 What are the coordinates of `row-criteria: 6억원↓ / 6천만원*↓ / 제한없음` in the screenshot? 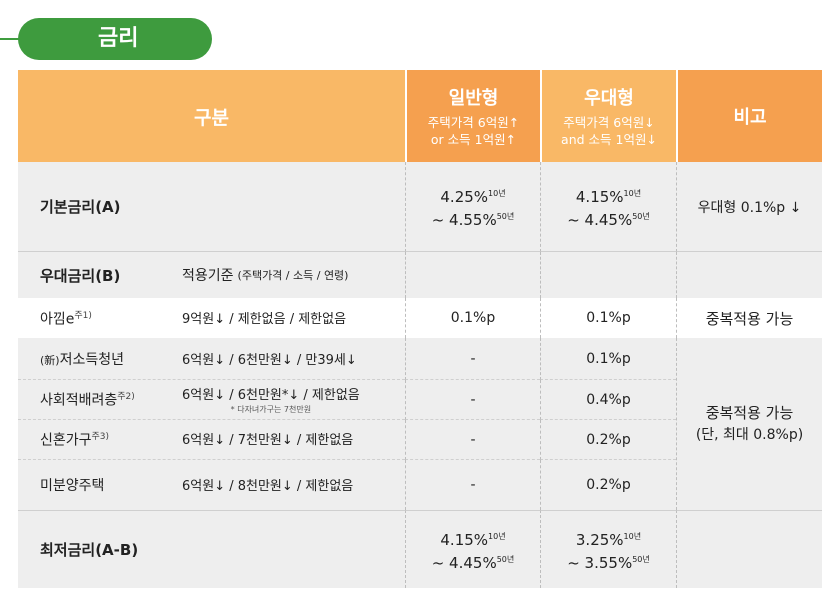 It's located at (271, 395).